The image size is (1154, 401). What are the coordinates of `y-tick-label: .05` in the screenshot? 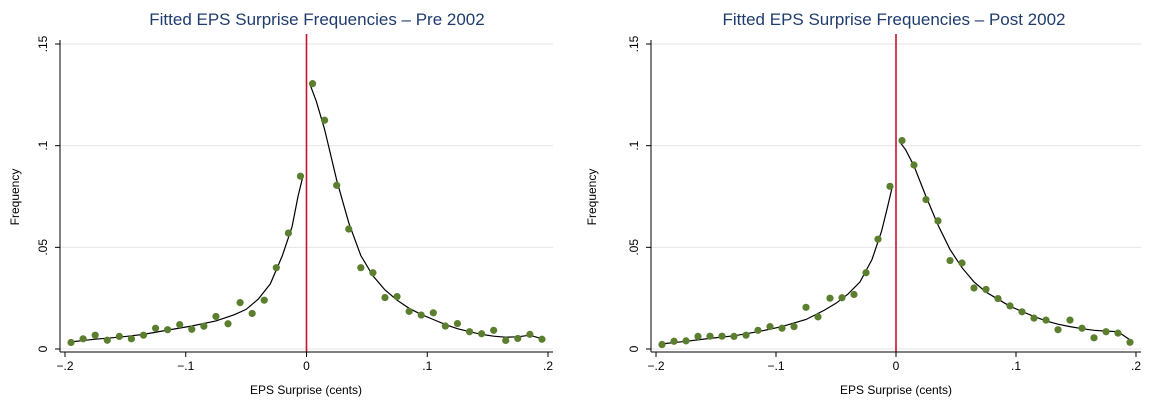 It's located at (634, 247).